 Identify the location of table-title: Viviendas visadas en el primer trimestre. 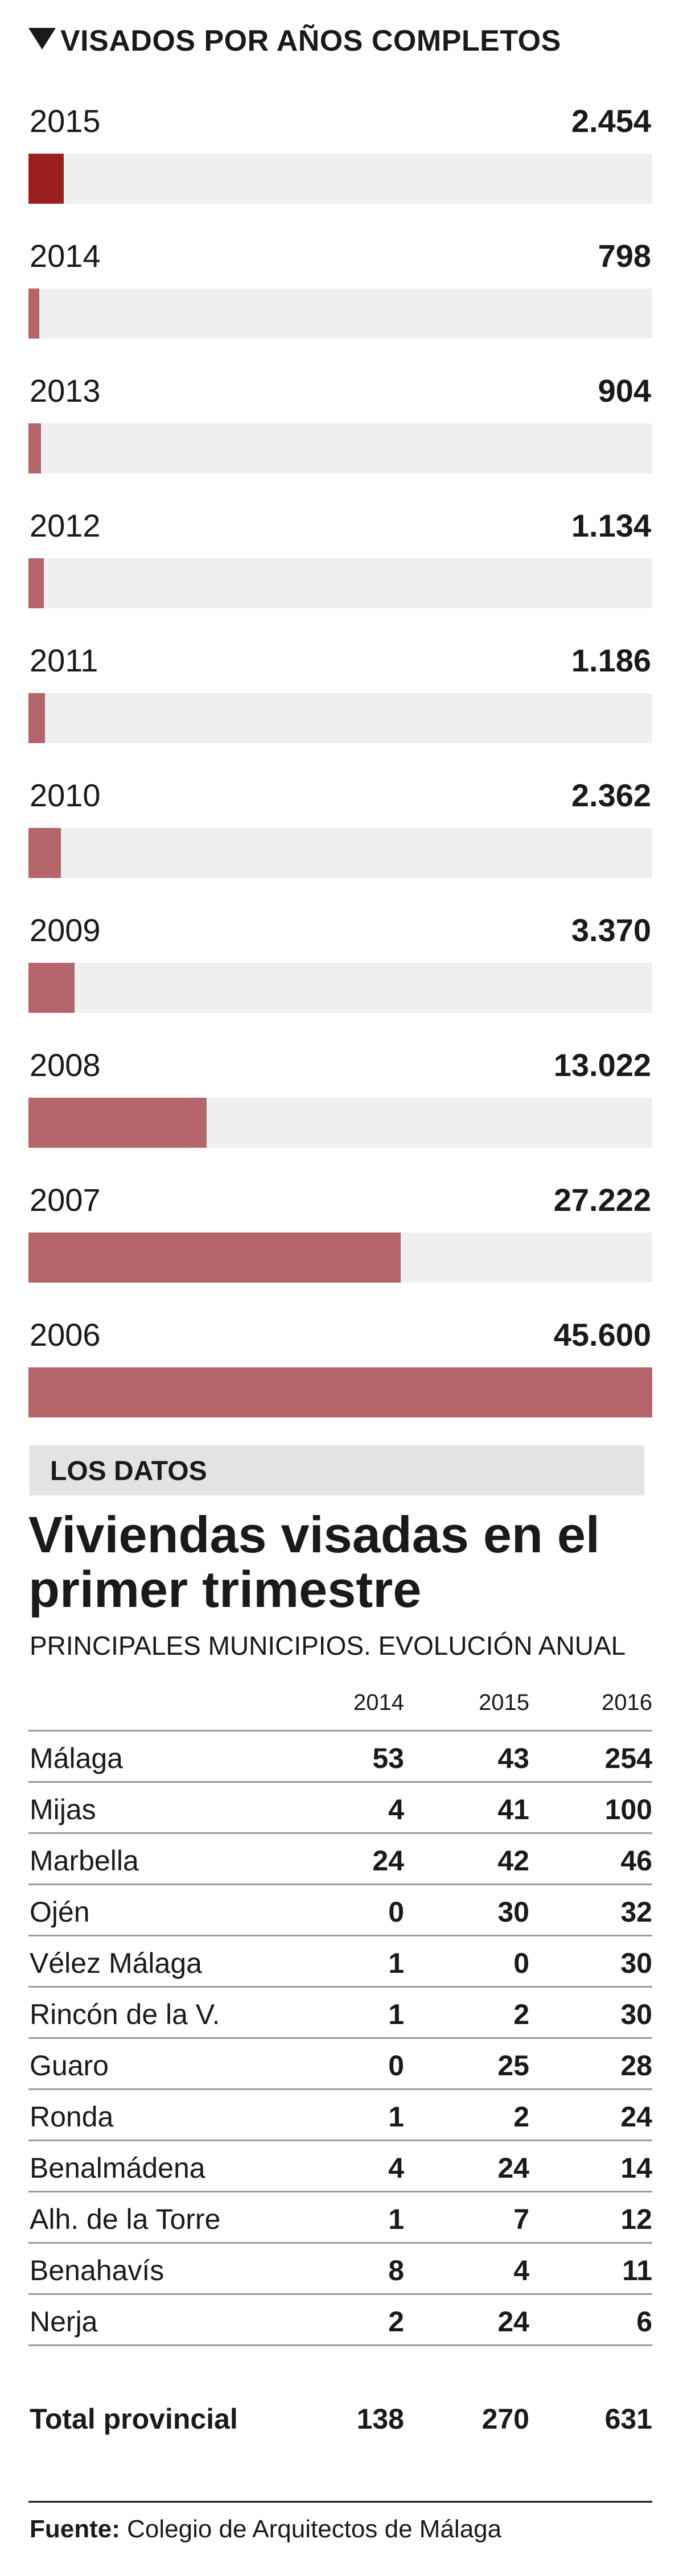
(314, 1562).